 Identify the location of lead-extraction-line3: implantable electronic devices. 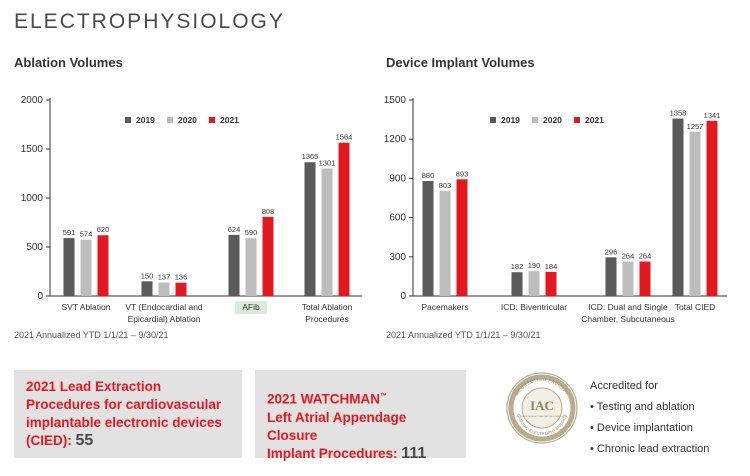
(124, 422).